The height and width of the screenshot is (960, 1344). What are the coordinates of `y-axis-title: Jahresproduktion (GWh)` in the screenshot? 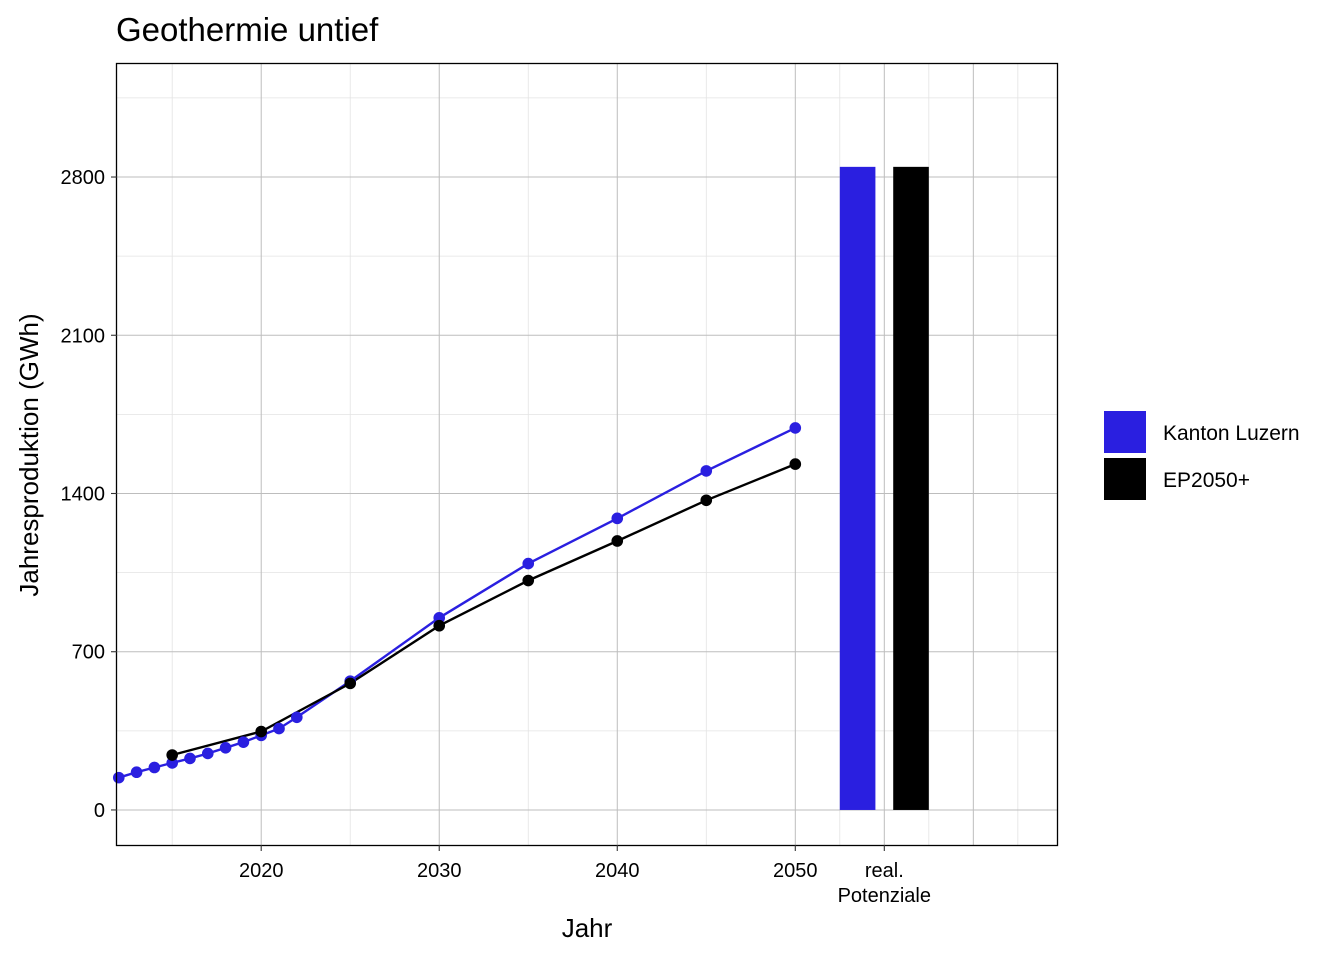 It's located at (29, 454).